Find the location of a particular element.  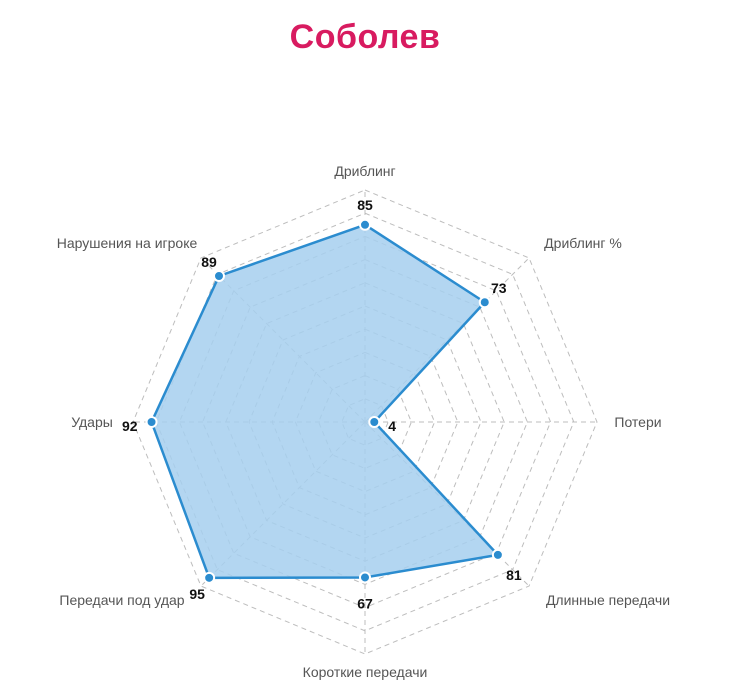

axis-label: Нарушения на игроке is located at coordinates (127, 243).